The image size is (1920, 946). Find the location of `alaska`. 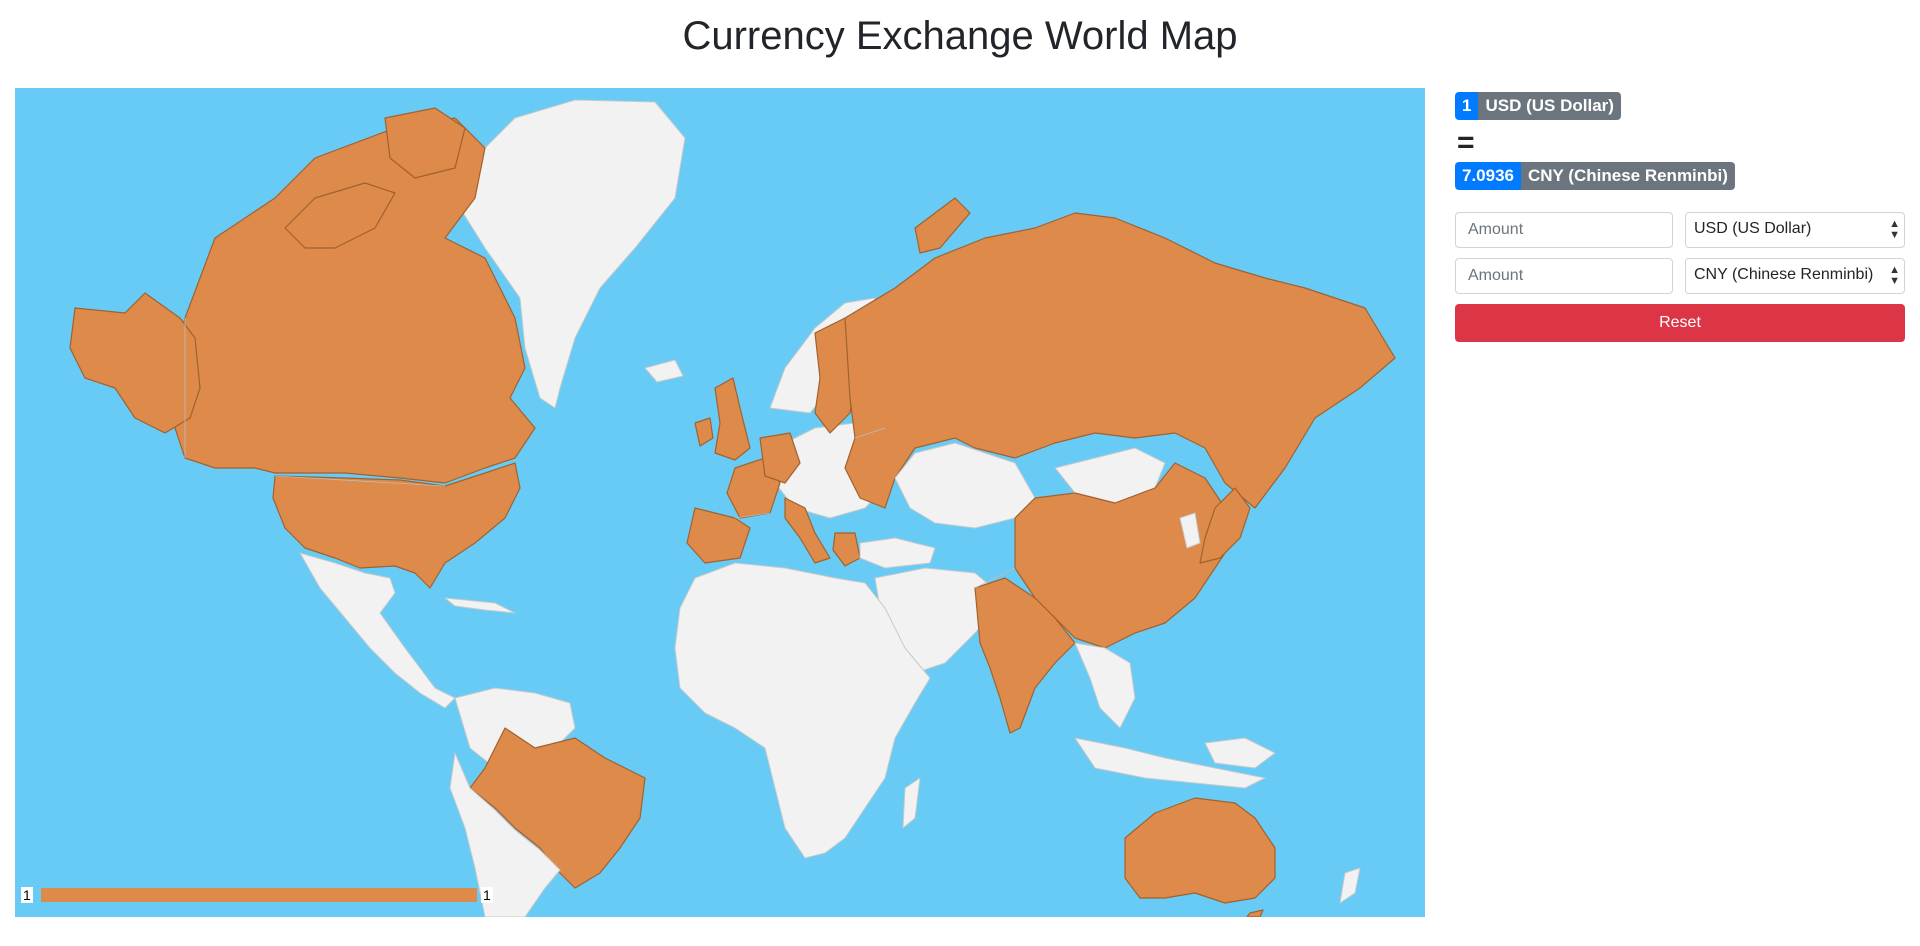

alaska is located at coordinates (135, 363).